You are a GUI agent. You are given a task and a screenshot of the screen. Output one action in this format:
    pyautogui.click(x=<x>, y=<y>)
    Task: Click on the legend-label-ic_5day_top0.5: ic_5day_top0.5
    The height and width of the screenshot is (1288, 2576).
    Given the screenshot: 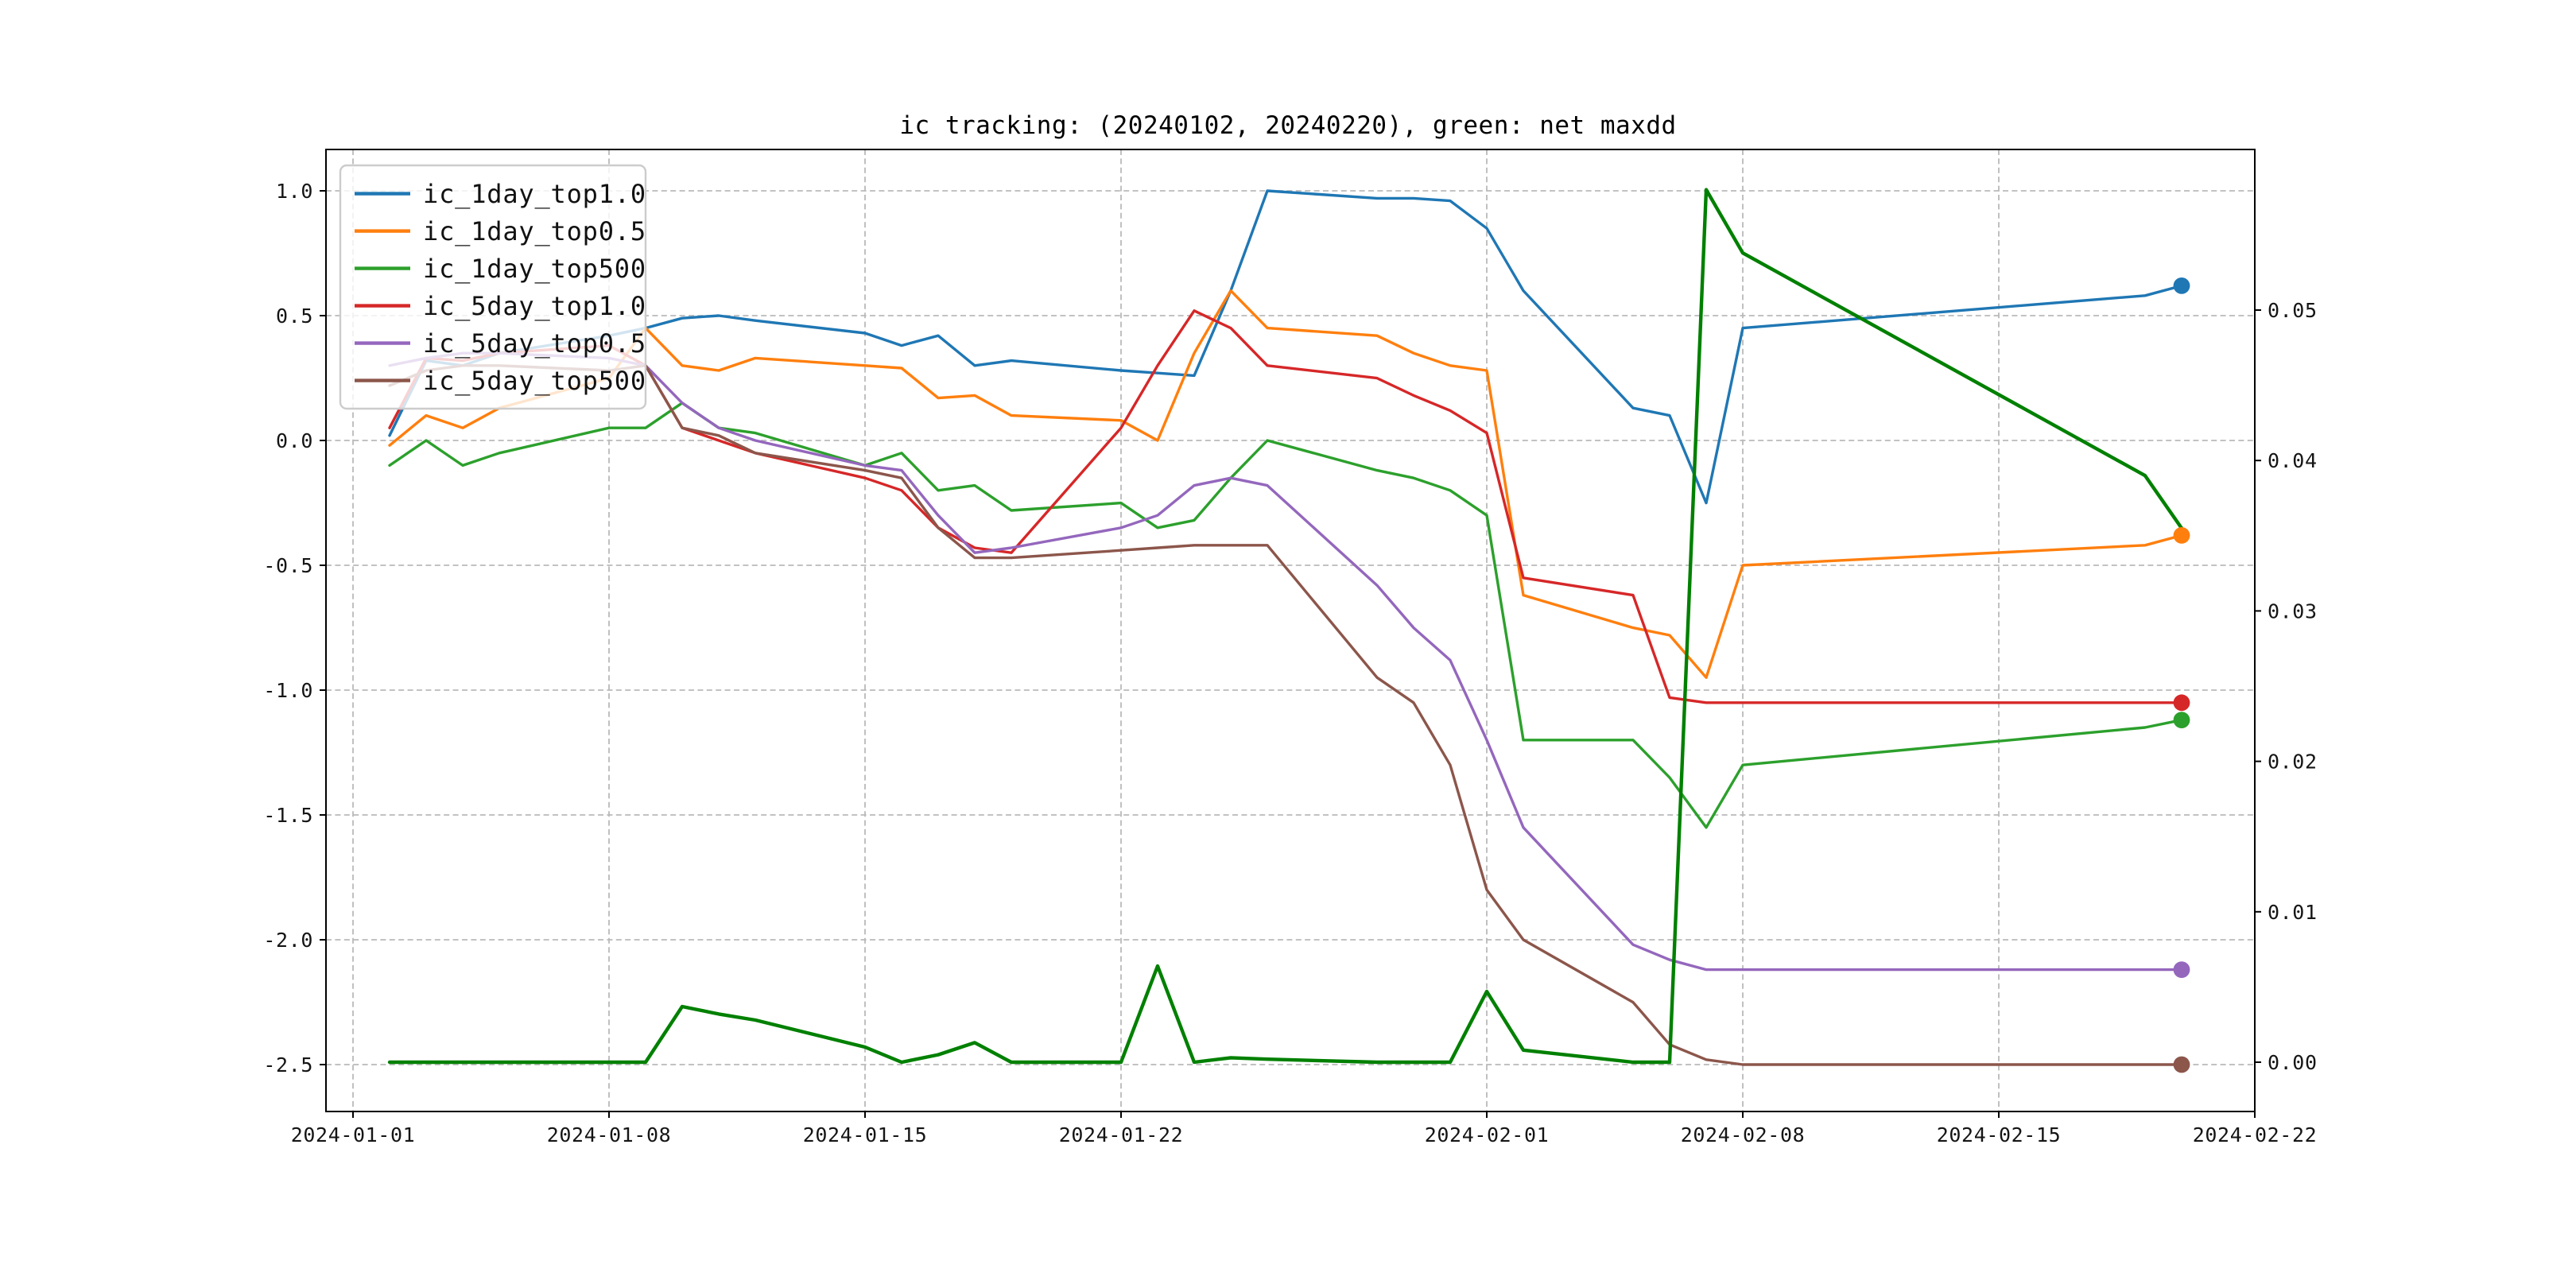 What is the action you would take?
    pyautogui.click(x=534, y=343)
    